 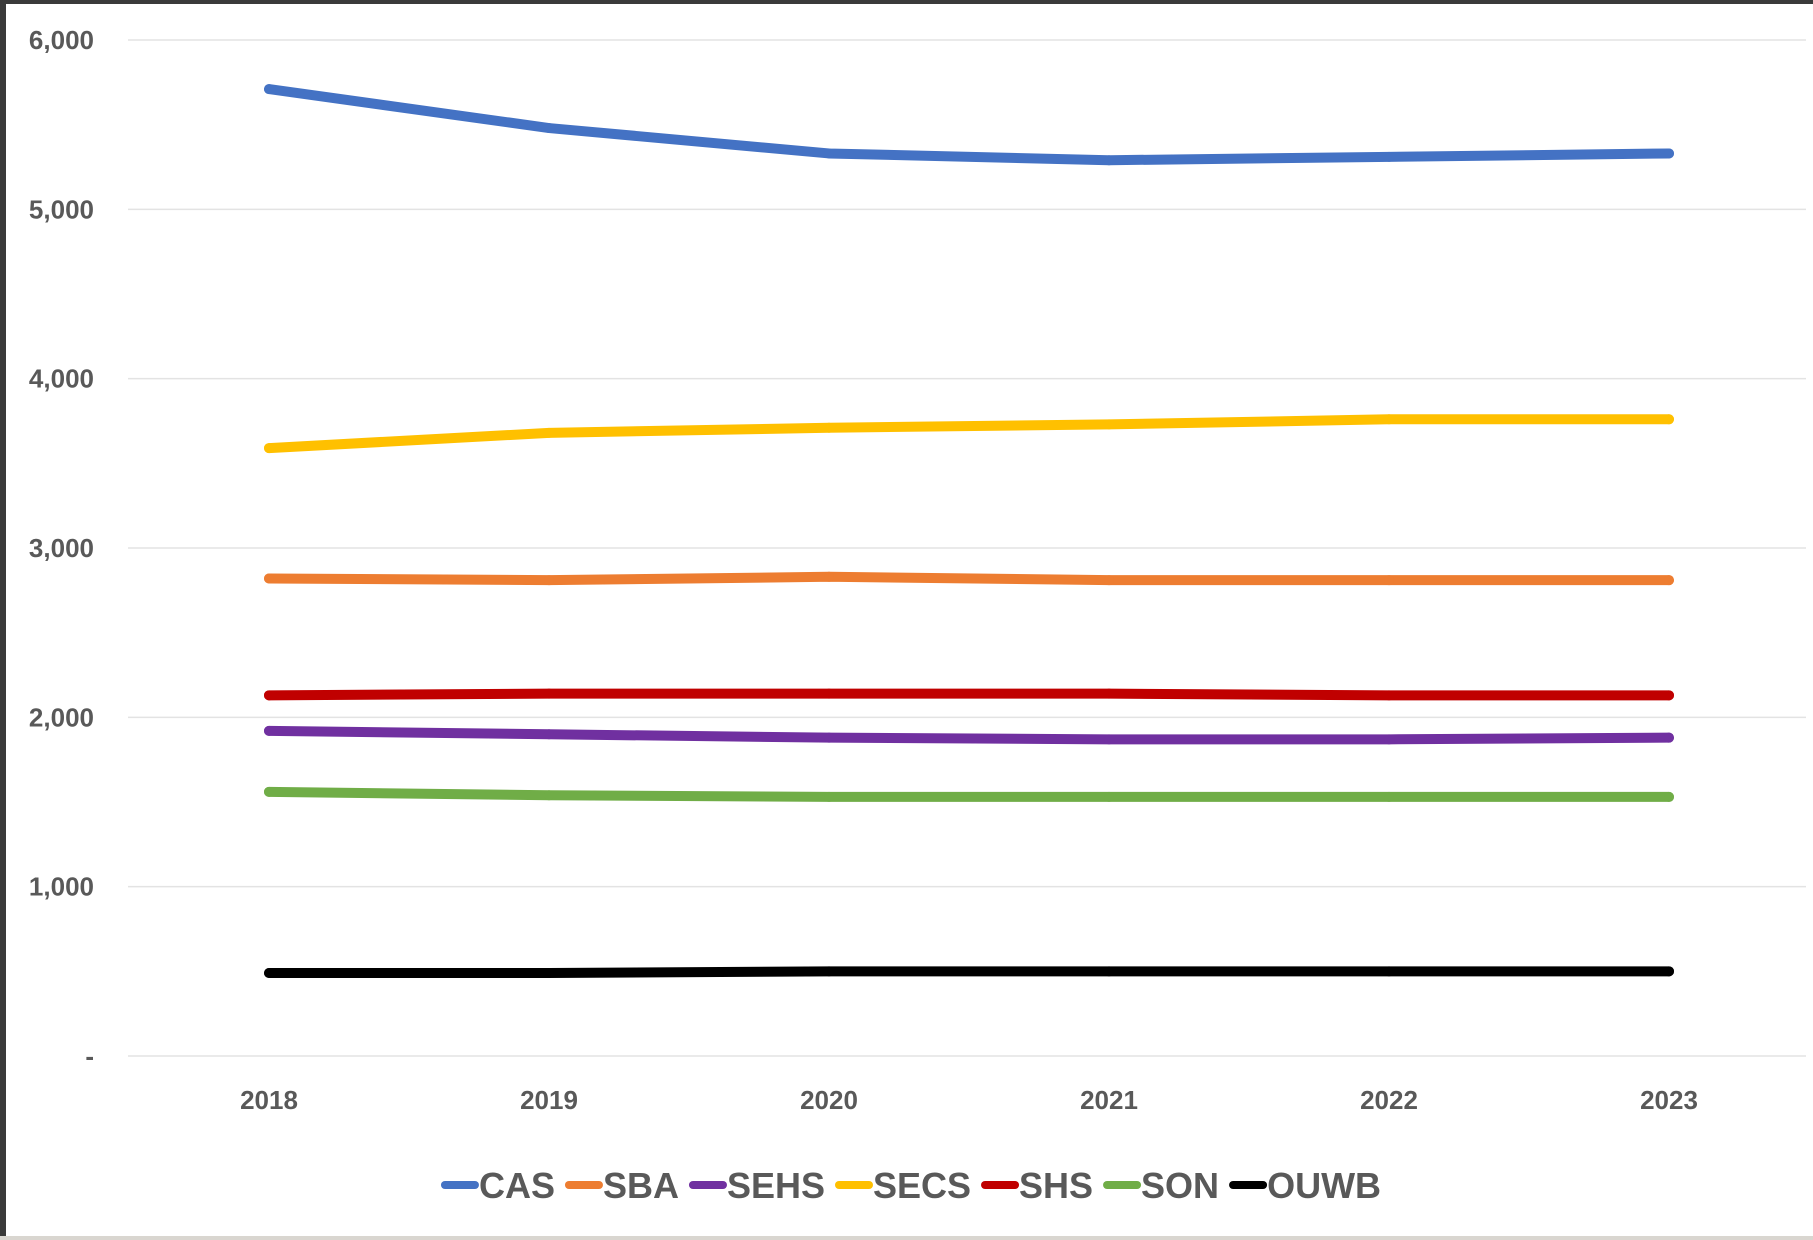 I want to click on y-tick-label: 5,000, so click(x=61, y=209).